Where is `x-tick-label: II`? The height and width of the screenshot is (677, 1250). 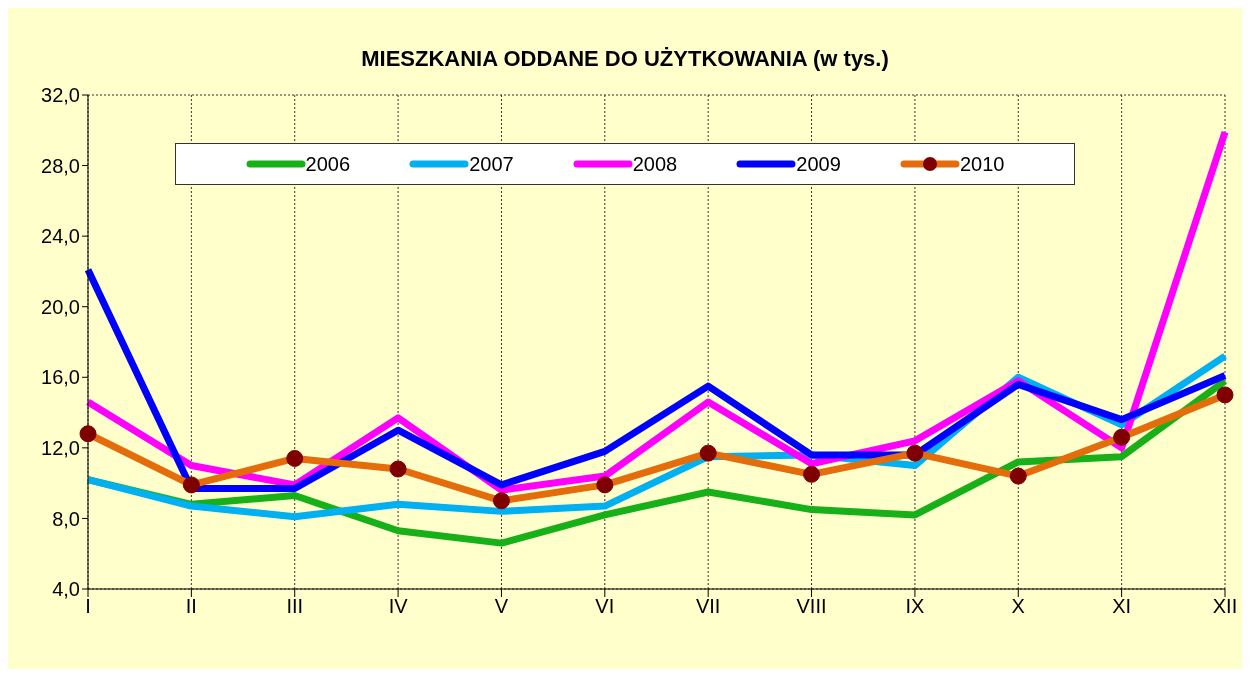
x-tick-label: II is located at coordinates (191, 606).